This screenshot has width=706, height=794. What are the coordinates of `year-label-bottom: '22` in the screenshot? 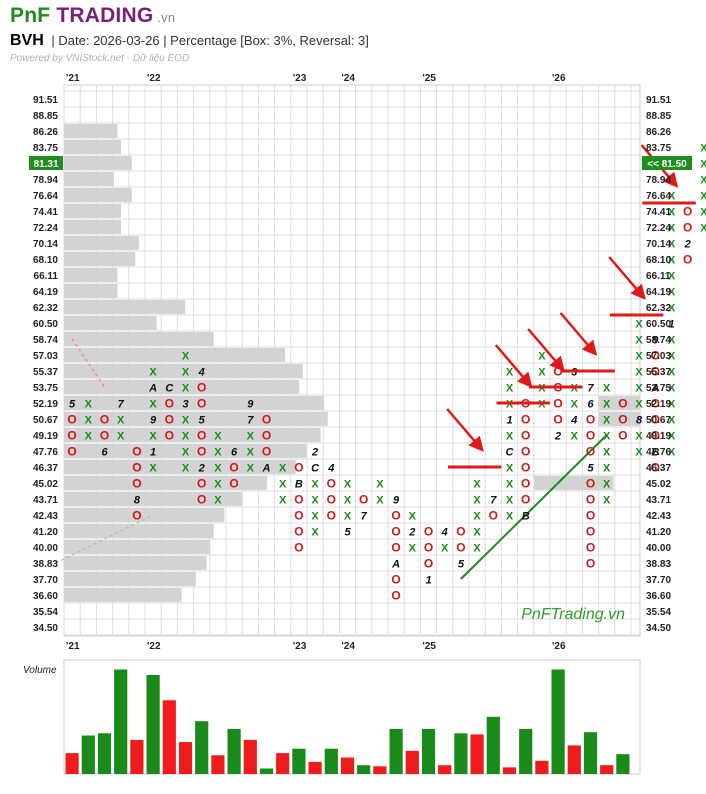 It's located at (154, 646).